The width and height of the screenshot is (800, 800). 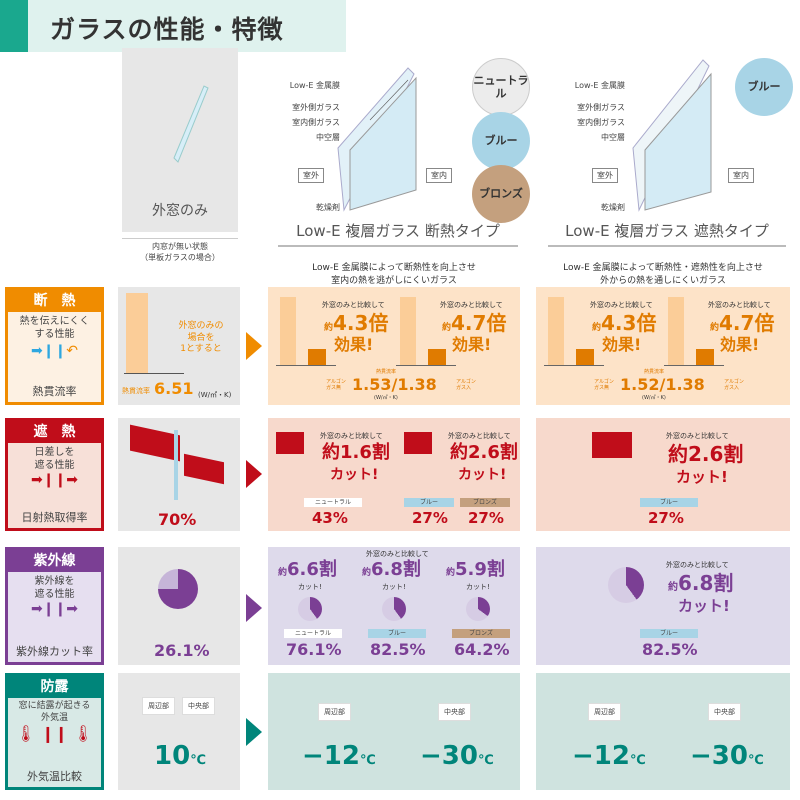 I want to click on rows-insulation-times_suffix: 倍, so click(x=764, y=323).